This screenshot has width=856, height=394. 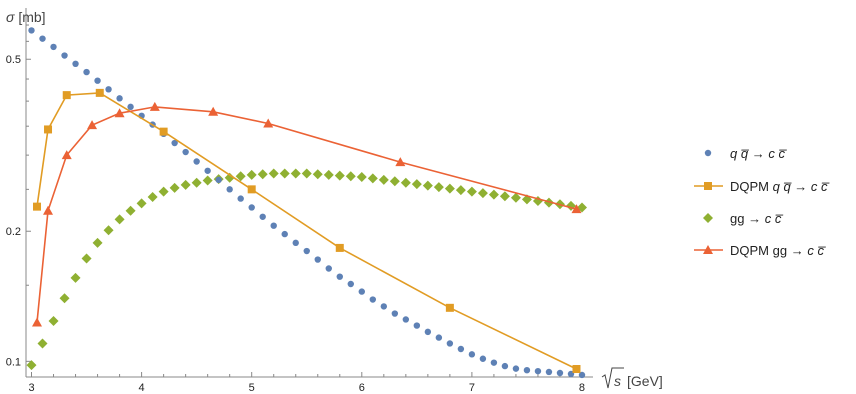 I want to click on legend-label: q q̅ → c c̅, so click(x=758, y=153).